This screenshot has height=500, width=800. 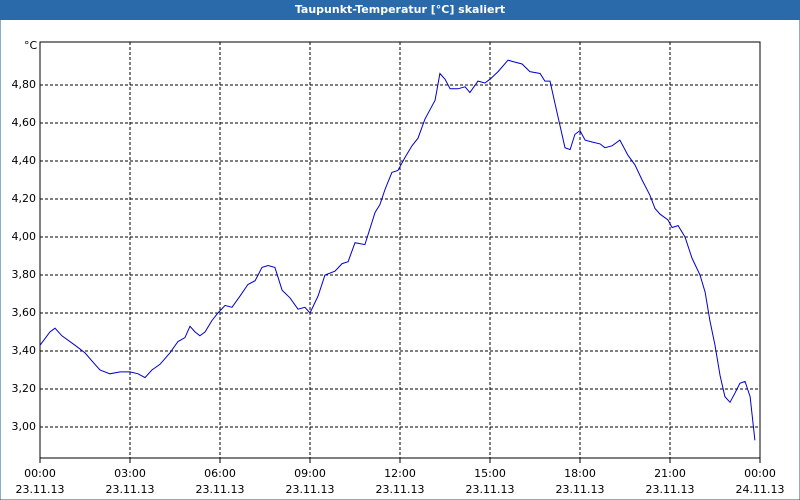 What do you see at coordinates (24, 160) in the screenshot?
I see `y-tick-label: 4,40` at bounding box center [24, 160].